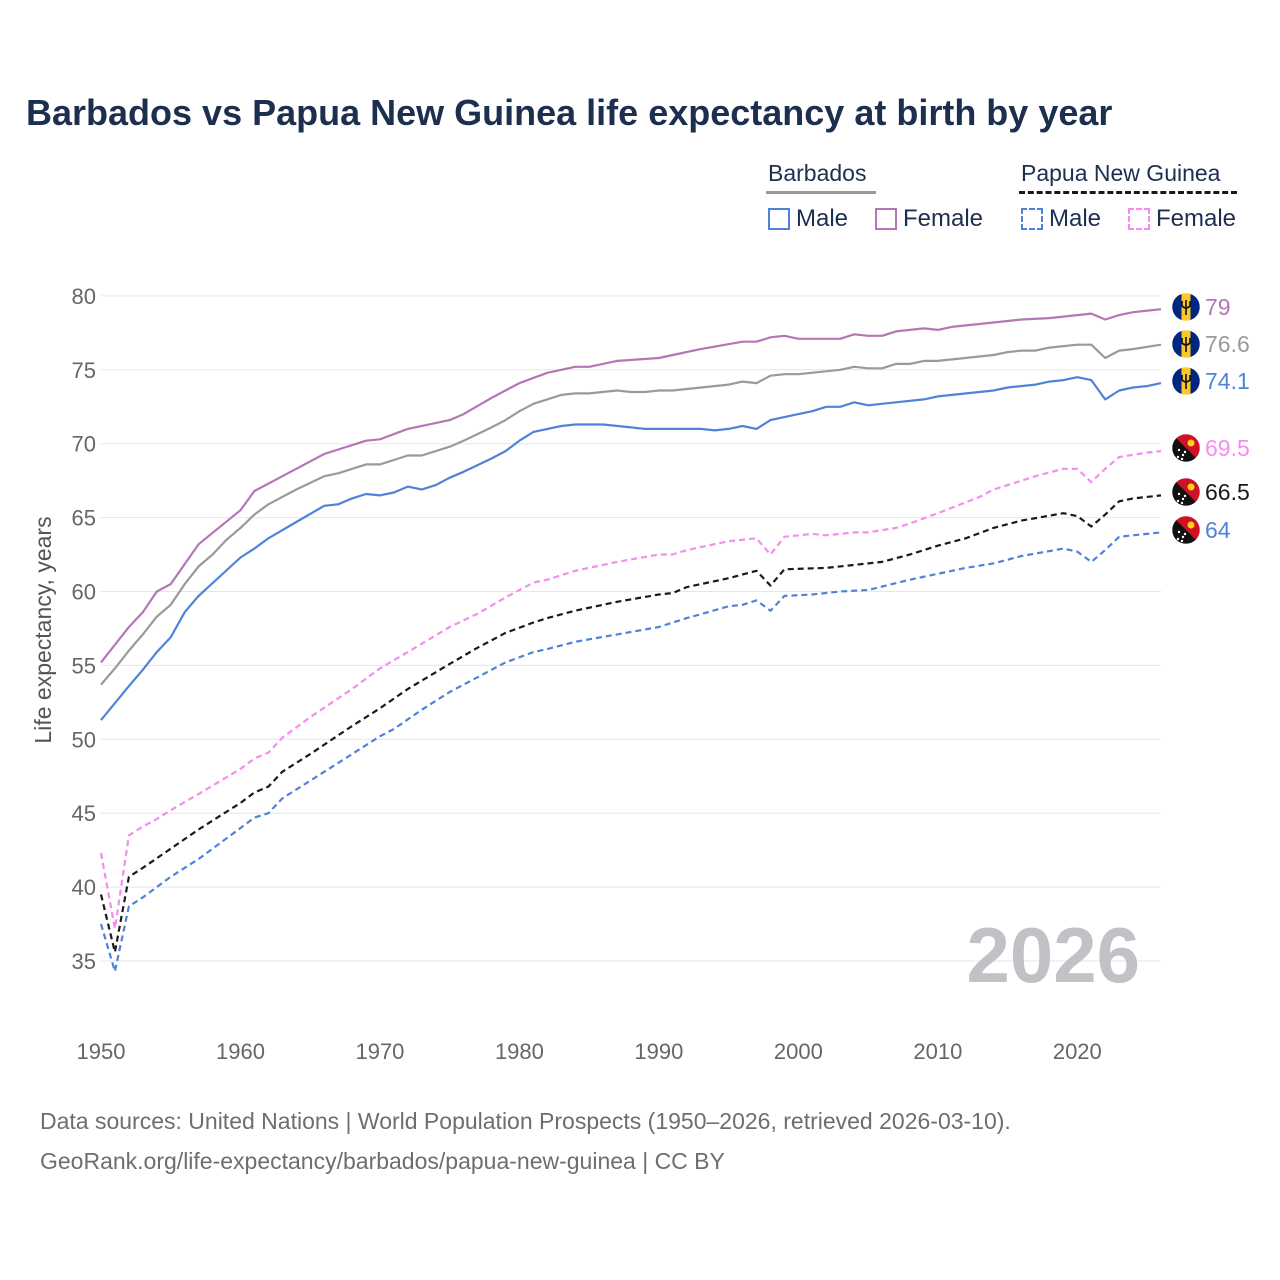 This screenshot has height=1280, width=1280. I want to click on y-tick-label: 70, so click(84, 444).